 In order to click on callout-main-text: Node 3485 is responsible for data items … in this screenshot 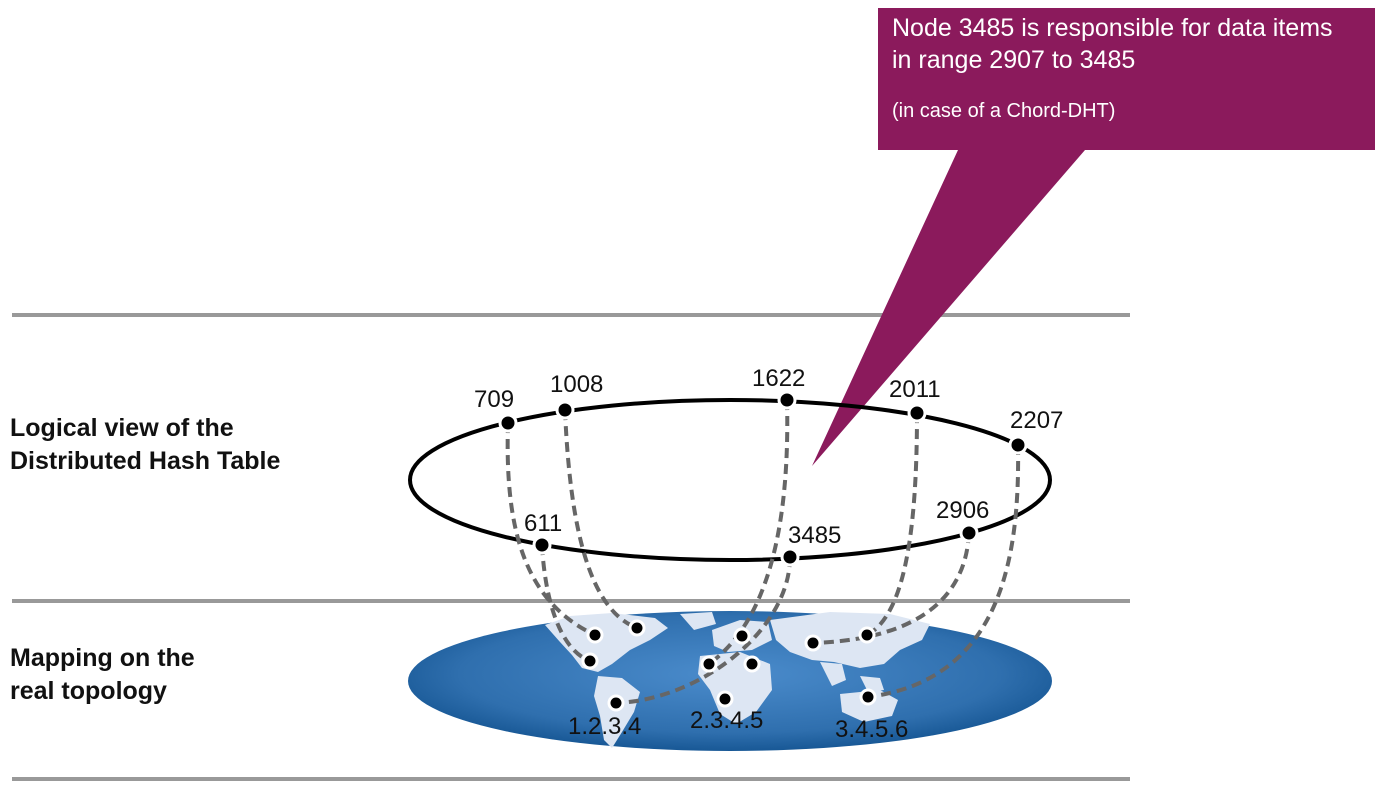, I will do `click(1122, 44)`.